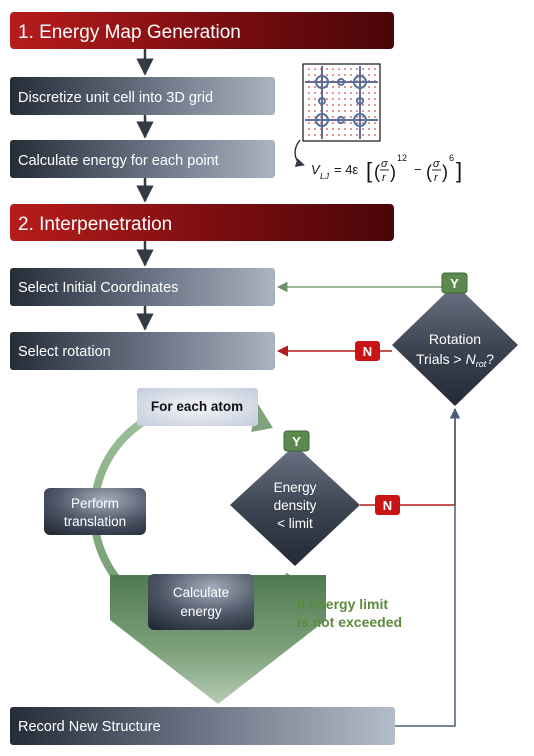 This screenshot has height=756, width=534. Describe the element at coordinates (95, 511) in the screenshot. I see `step-perform-translation: Perform translation` at that location.